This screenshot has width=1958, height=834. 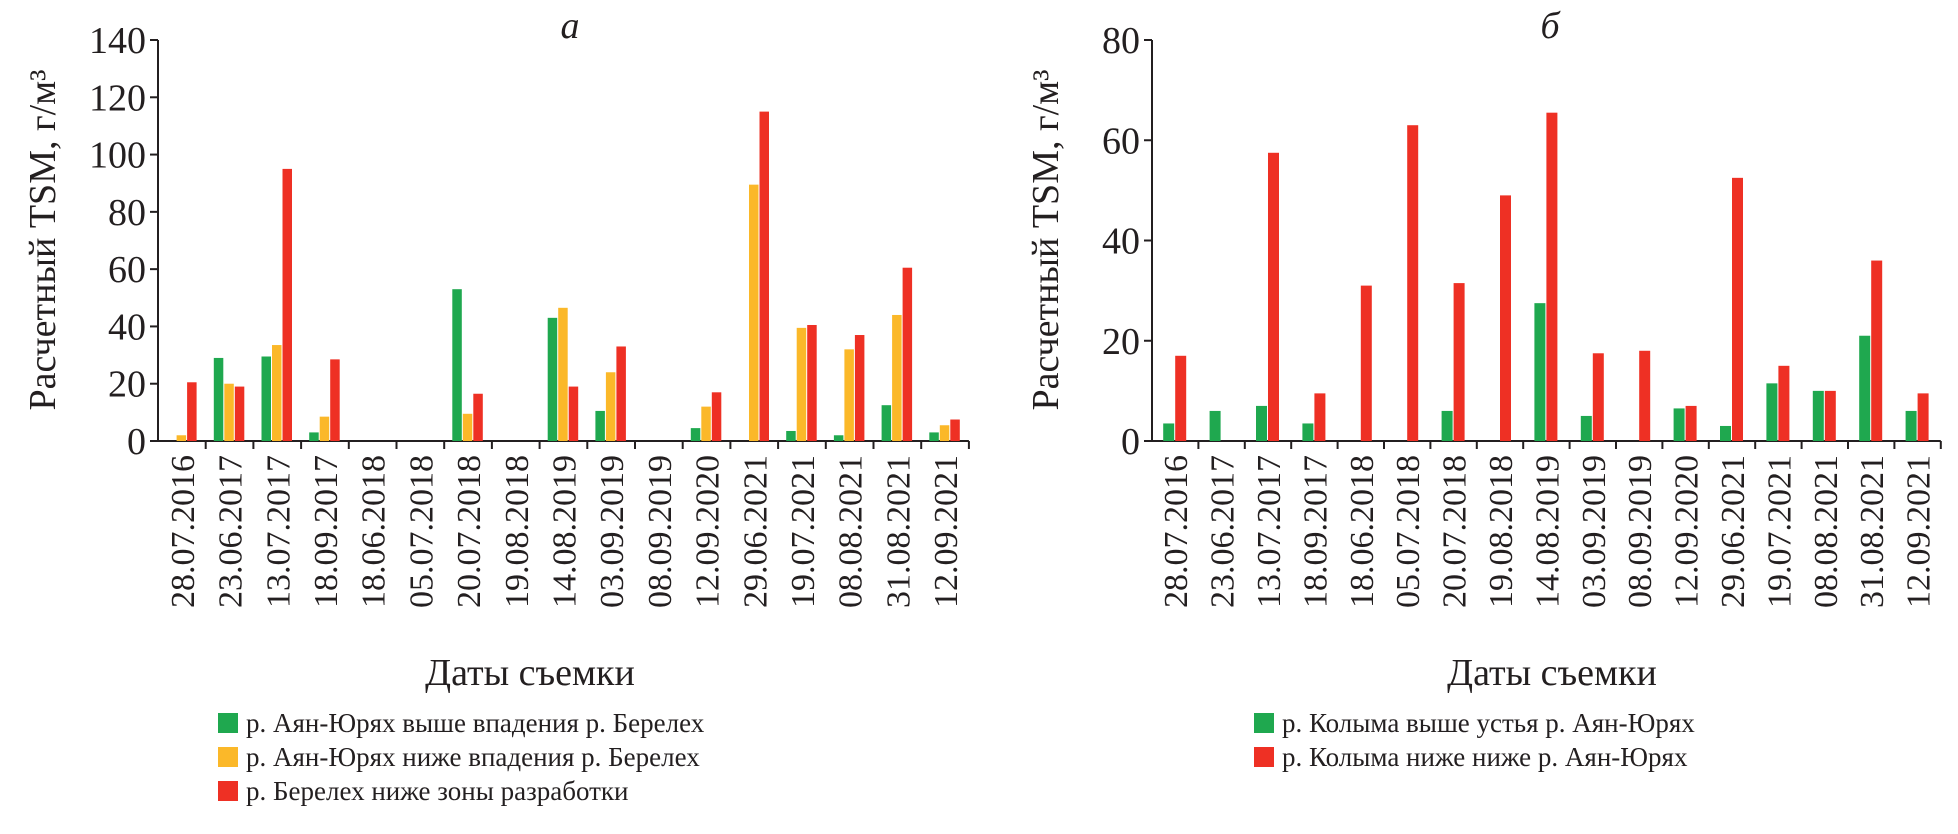 What do you see at coordinates (469, 531) in the screenshot?
I see `x-tick-label-a: 20.07.2018` at bounding box center [469, 531].